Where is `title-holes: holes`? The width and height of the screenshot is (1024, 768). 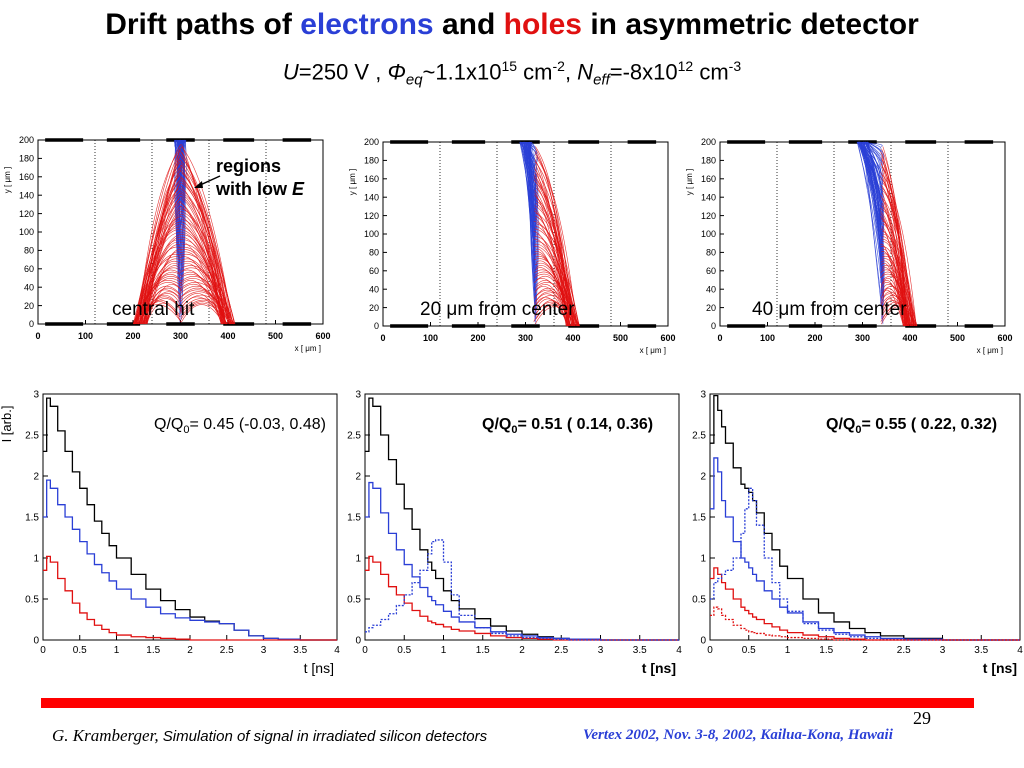
title-holes: holes is located at coordinates (542, 24).